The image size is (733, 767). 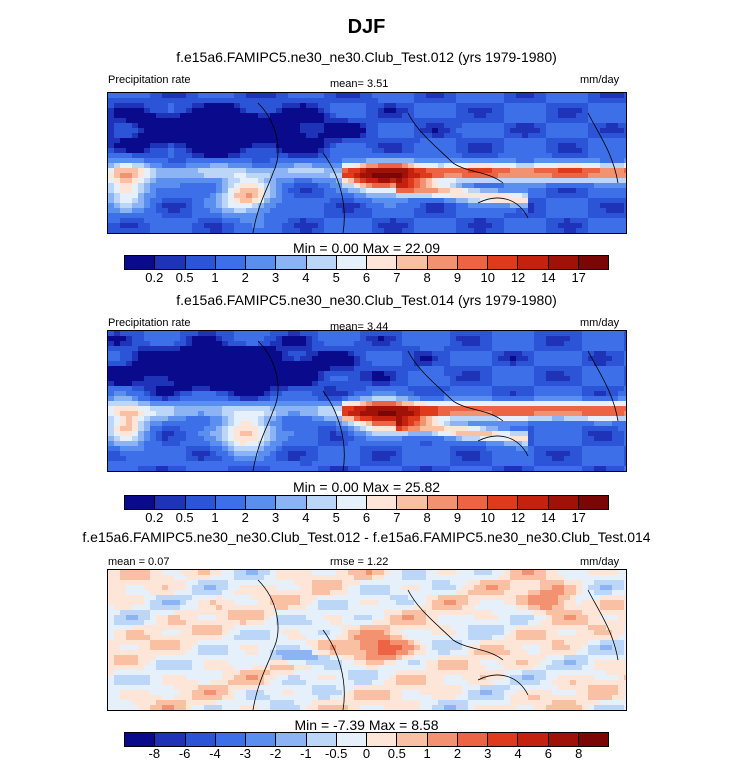 What do you see at coordinates (578, 517) in the screenshot?
I see `colorbar-2-tick-label: 17` at bounding box center [578, 517].